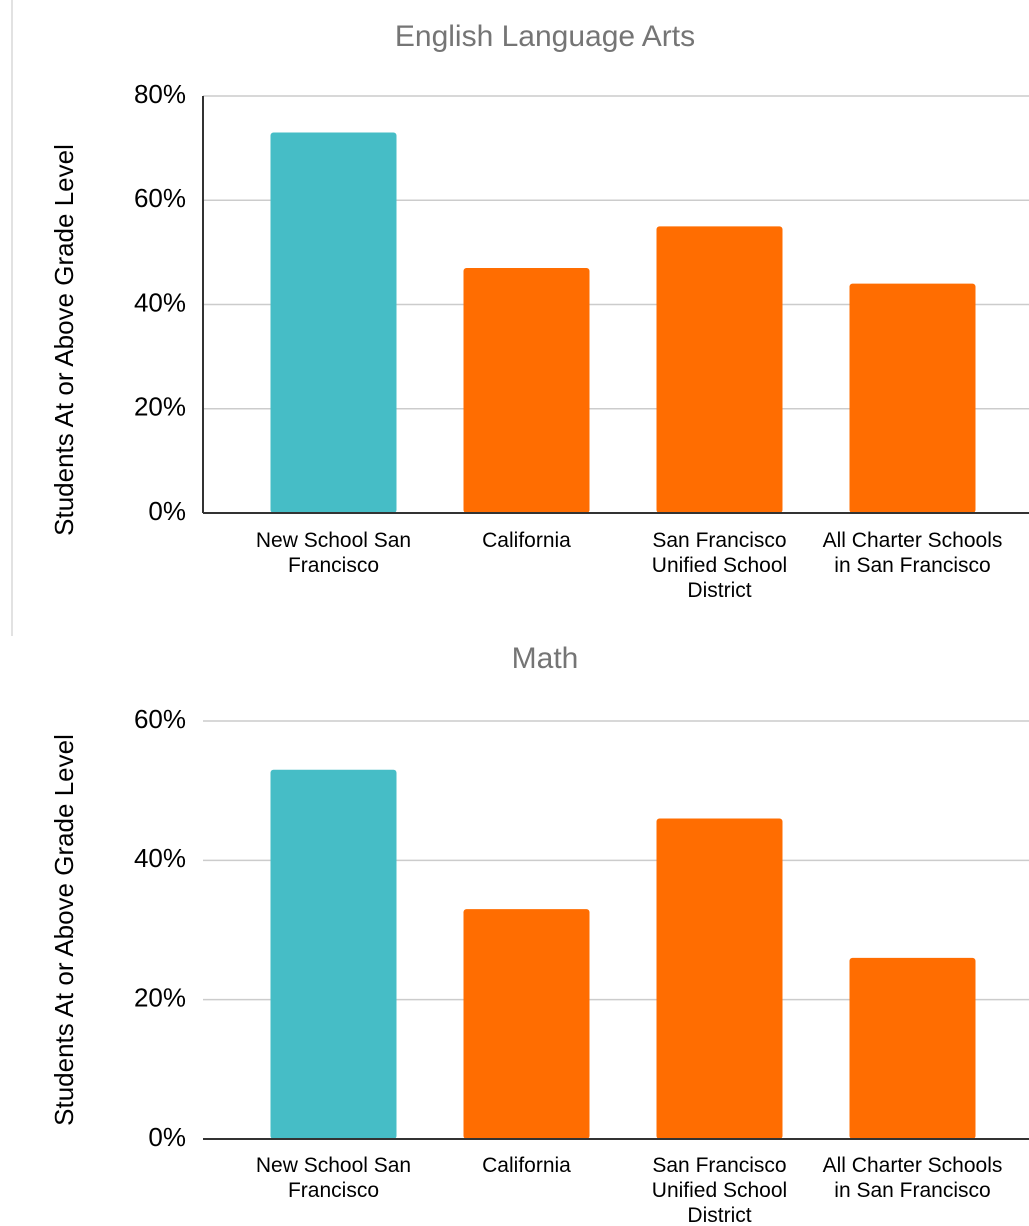 This screenshot has height=1226, width=1029. I want to click on chart-title: Math, so click(545, 658).